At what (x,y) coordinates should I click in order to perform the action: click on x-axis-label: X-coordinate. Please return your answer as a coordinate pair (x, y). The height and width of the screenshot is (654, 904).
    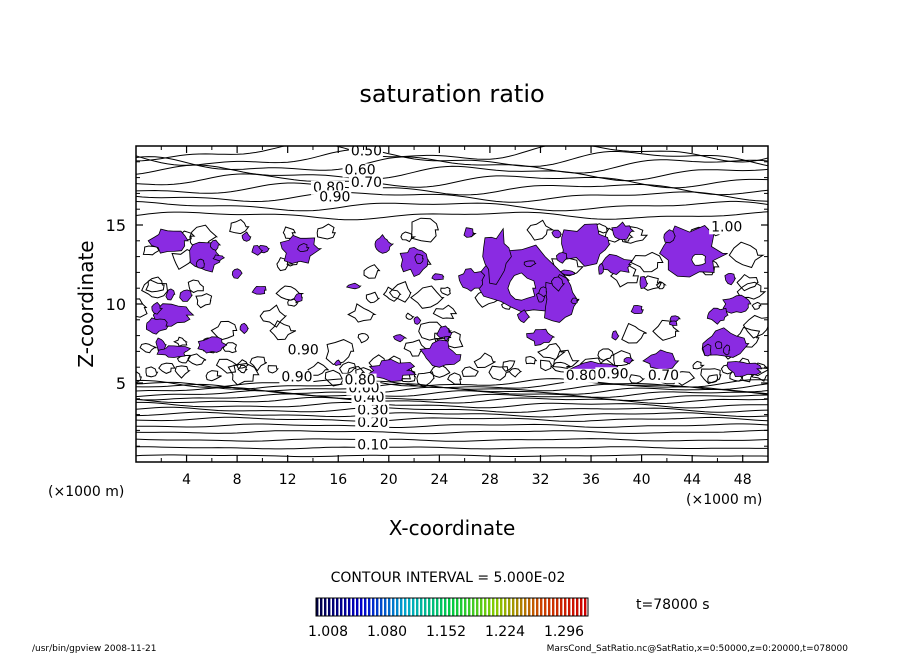
    Looking at the image, I should click on (452, 528).